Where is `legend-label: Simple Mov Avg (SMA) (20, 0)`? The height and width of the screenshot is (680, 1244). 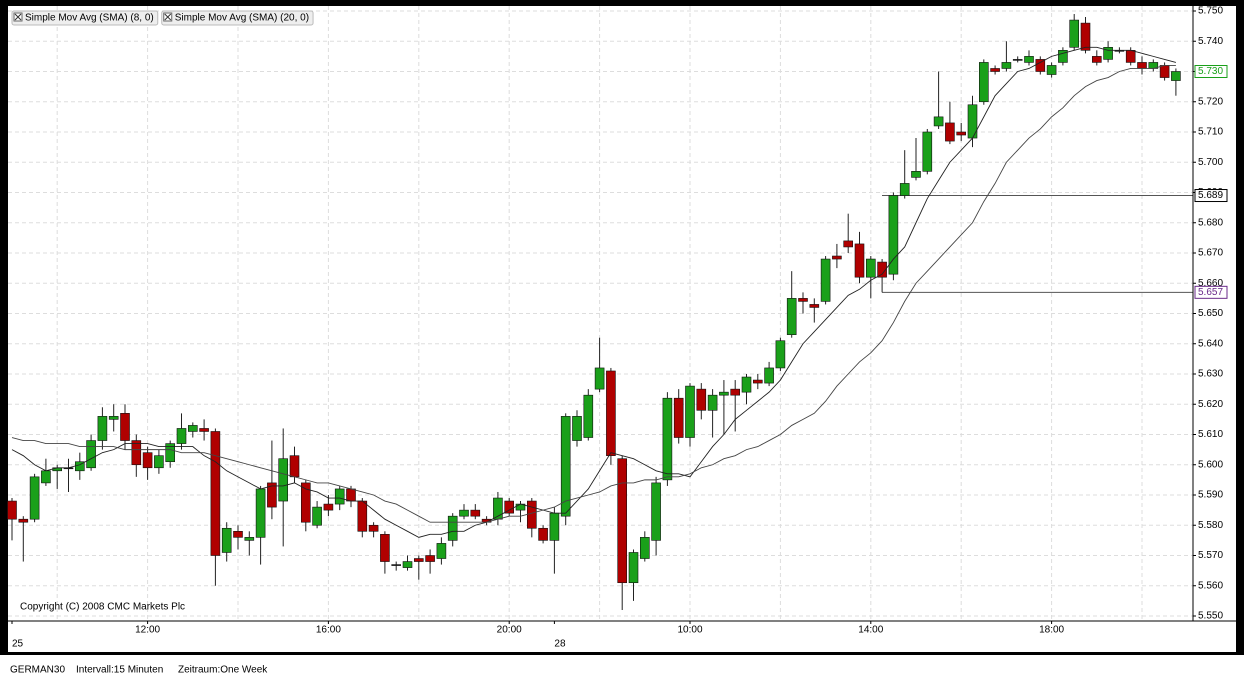 legend-label: Simple Mov Avg (SMA) (20, 0) is located at coordinates (242, 18).